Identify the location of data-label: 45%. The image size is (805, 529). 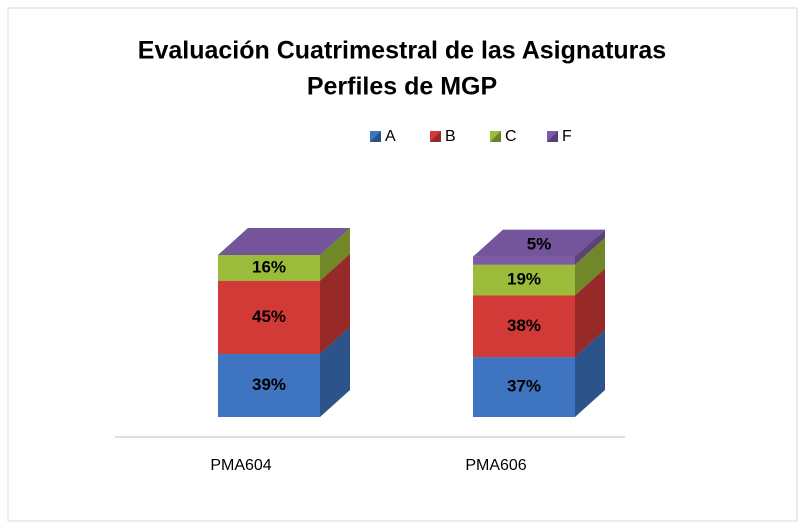
(269, 316).